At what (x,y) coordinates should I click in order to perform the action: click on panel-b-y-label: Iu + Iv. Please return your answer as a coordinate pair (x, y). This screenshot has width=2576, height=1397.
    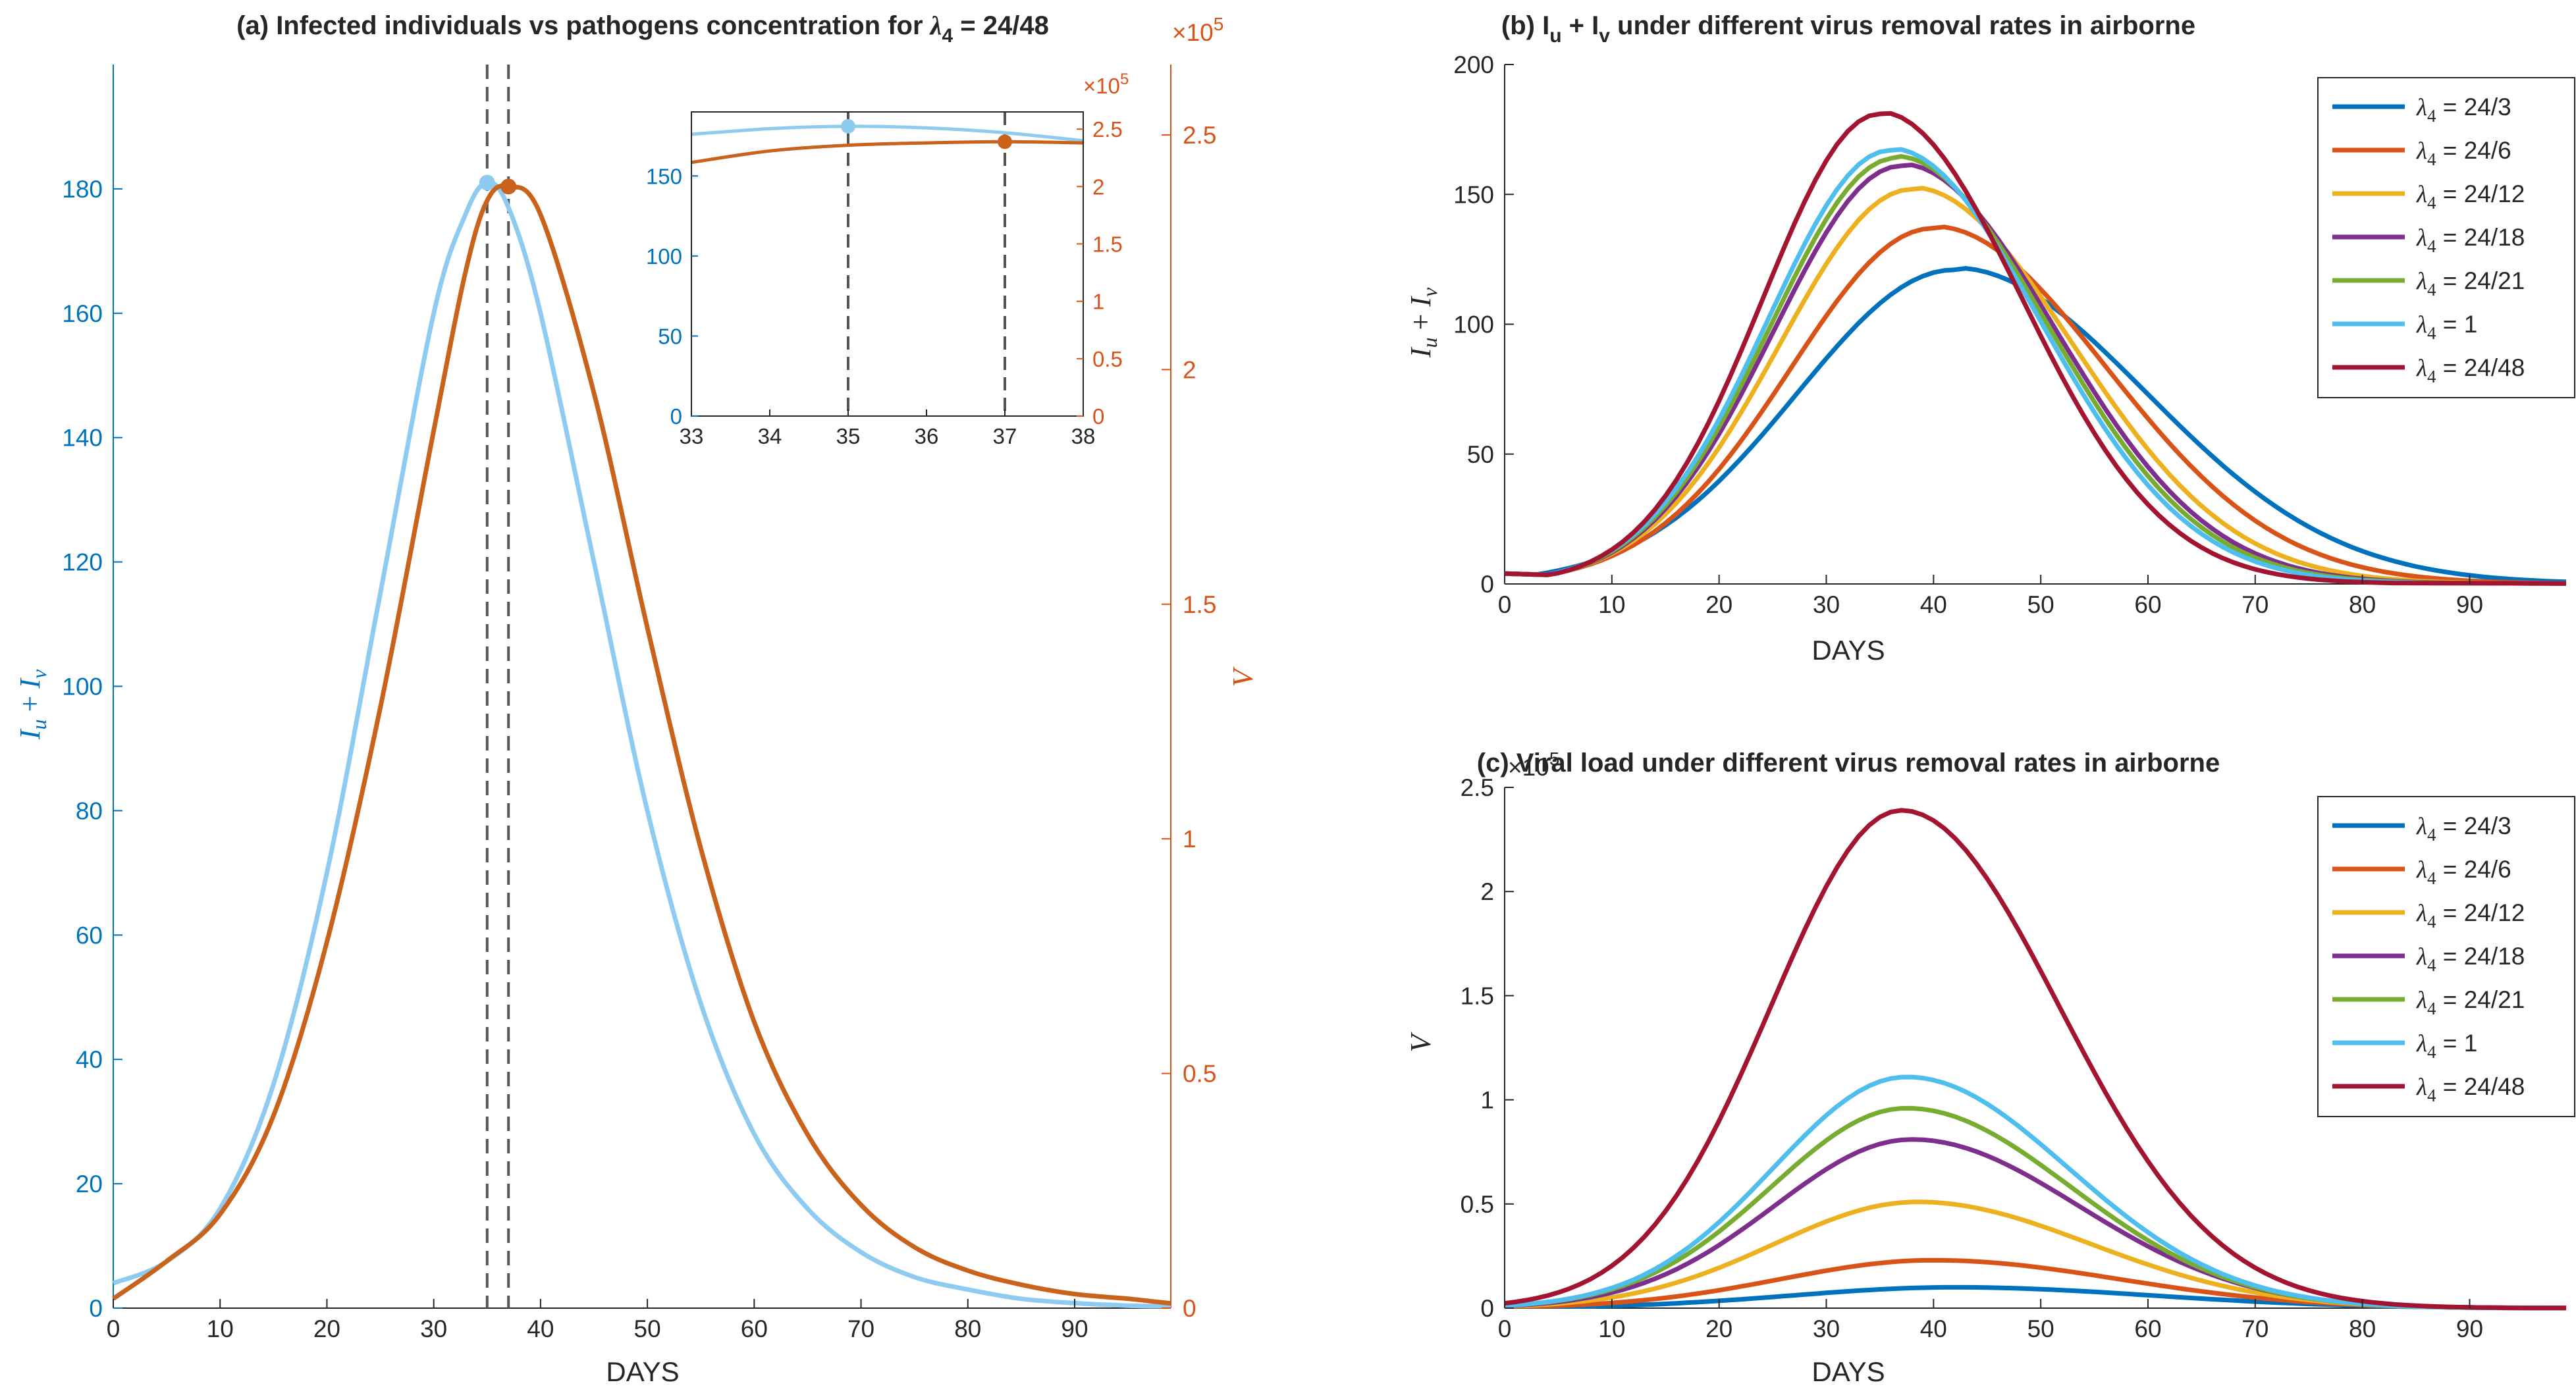
    Looking at the image, I should click on (1423, 322).